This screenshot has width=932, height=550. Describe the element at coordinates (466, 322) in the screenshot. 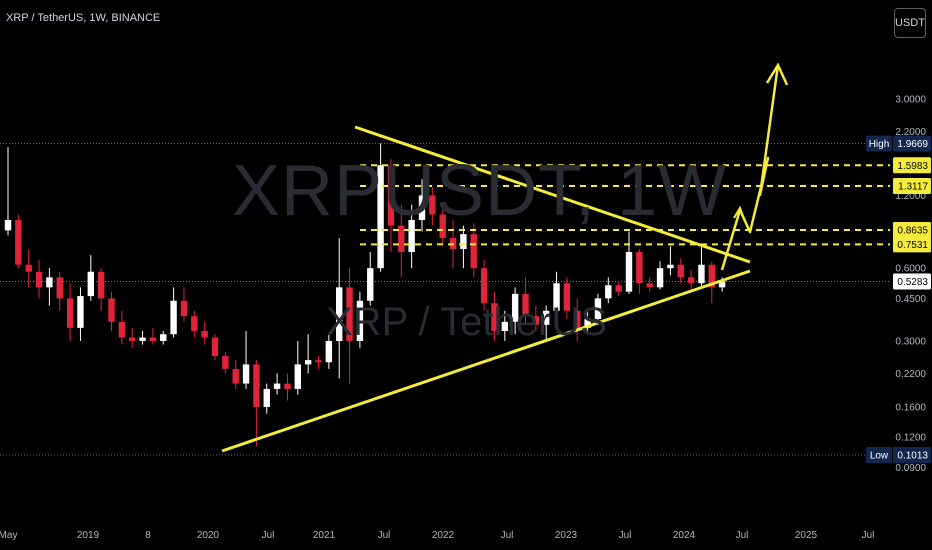

I see `description-watermark: XRP / TetherUS` at that location.